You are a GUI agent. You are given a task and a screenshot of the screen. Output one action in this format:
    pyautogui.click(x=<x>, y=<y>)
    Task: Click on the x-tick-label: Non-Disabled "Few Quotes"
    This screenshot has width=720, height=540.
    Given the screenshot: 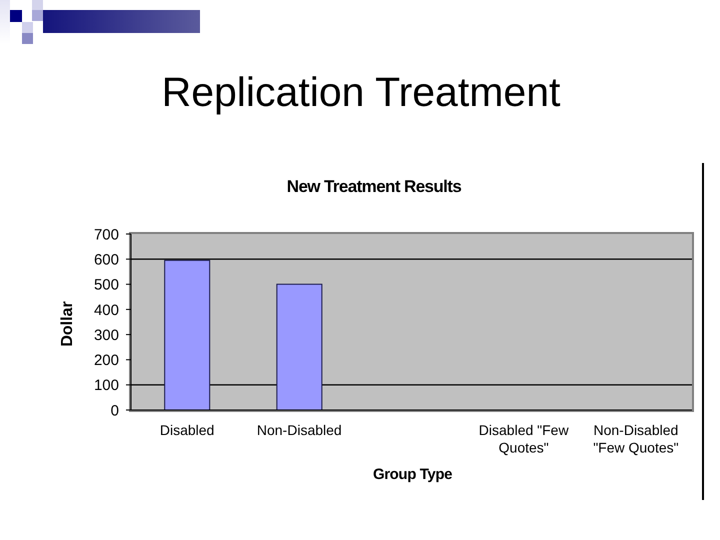 What is the action you would take?
    pyautogui.click(x=636, y=439)
    